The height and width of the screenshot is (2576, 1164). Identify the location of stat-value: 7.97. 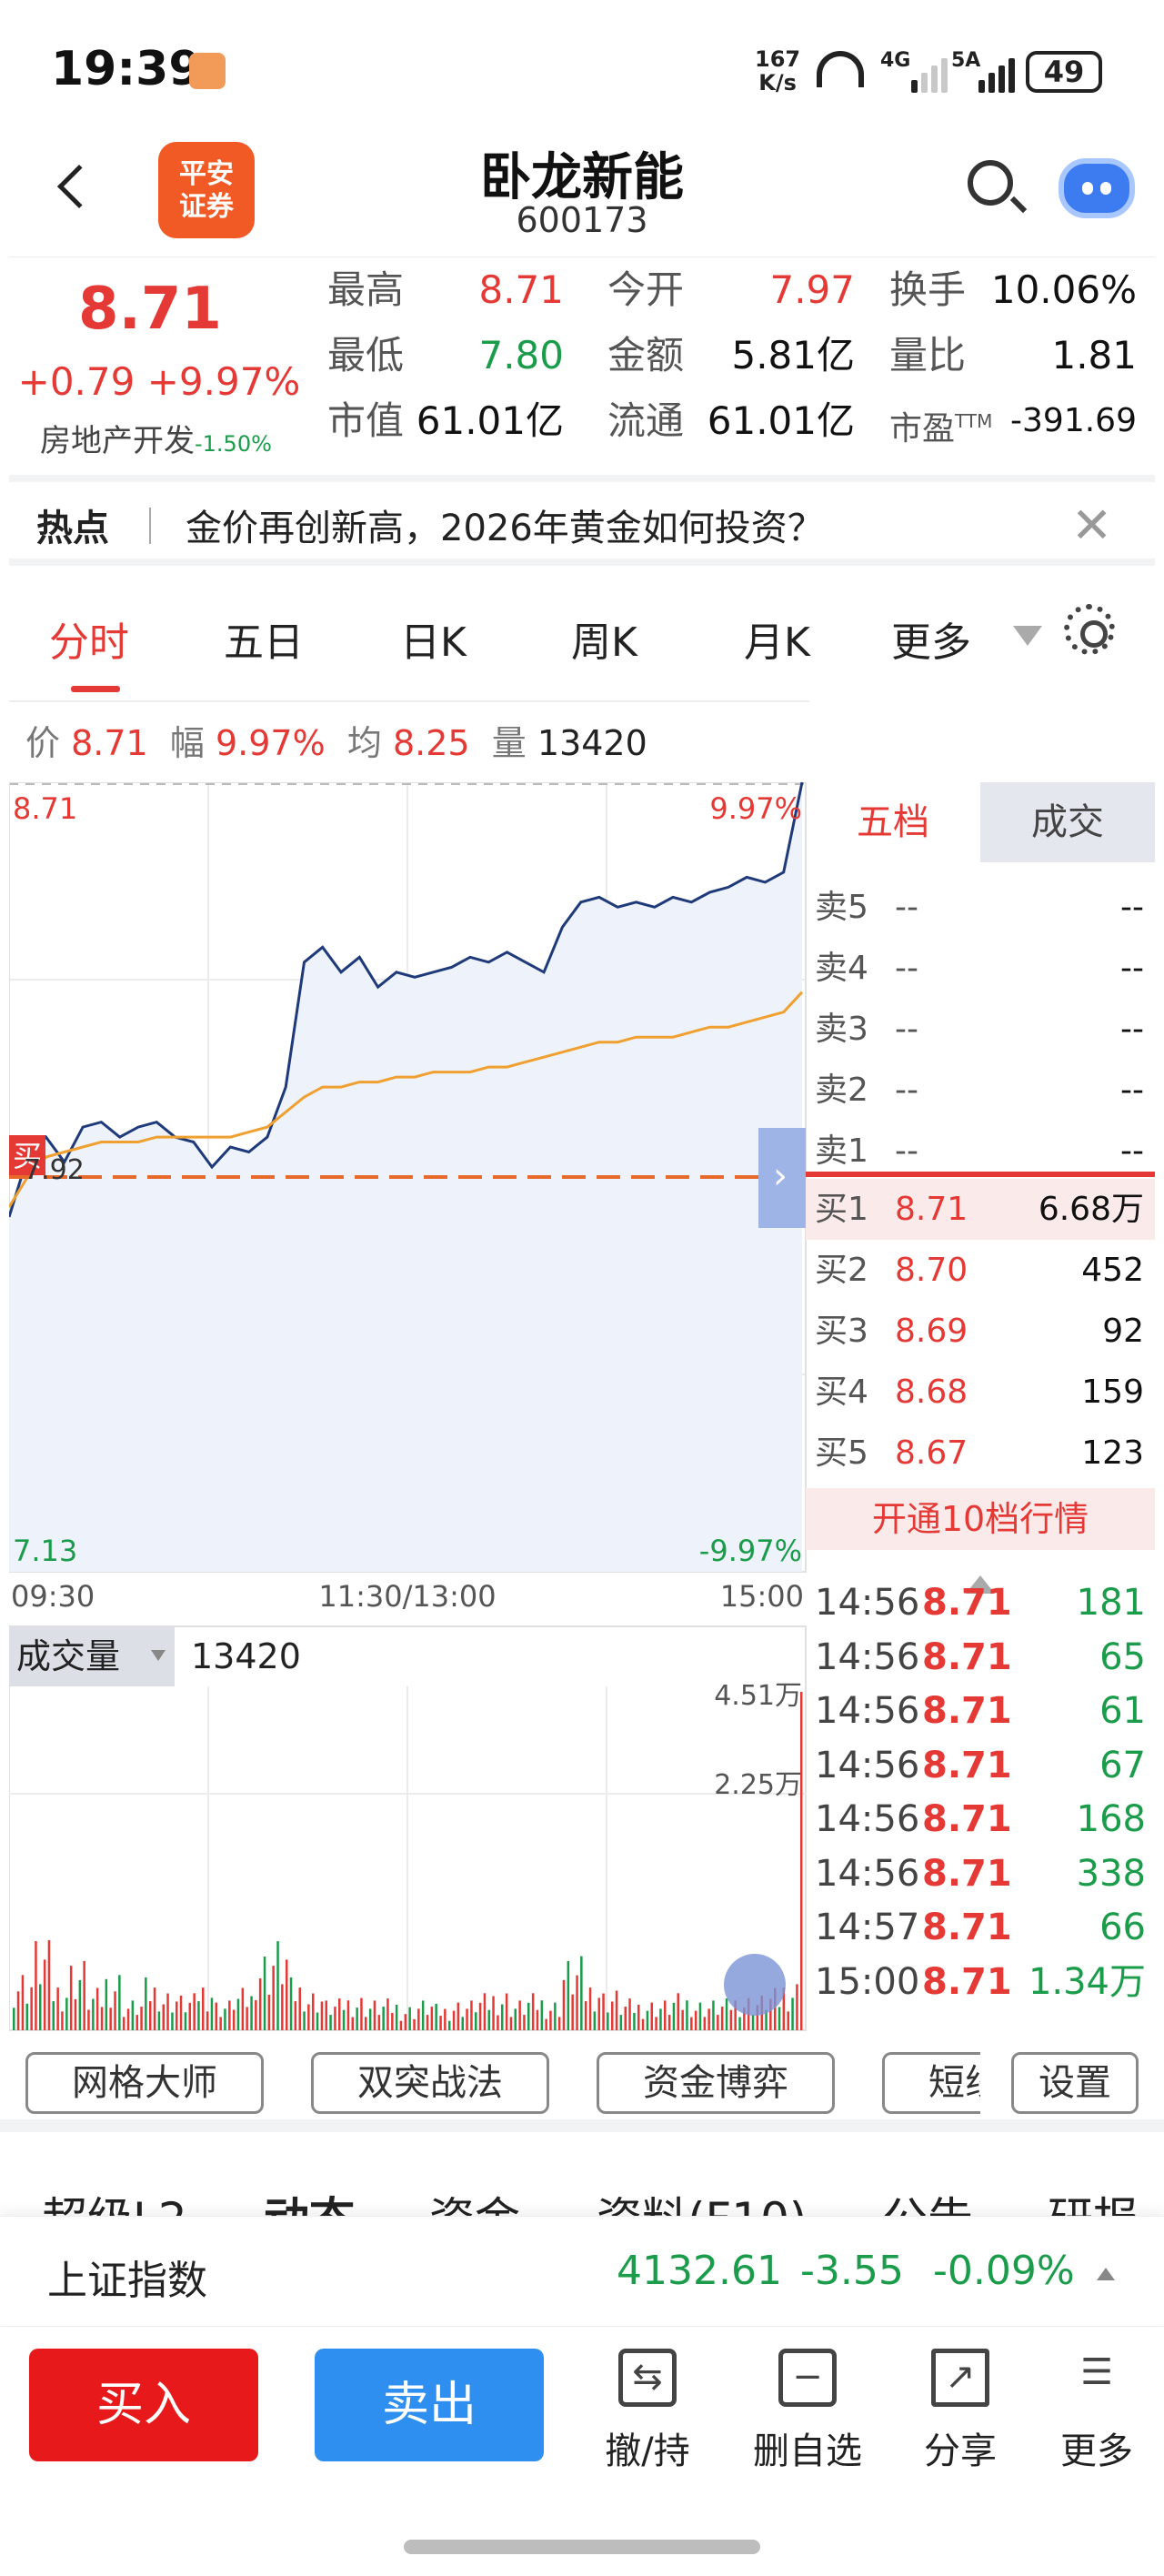
(812, 289).